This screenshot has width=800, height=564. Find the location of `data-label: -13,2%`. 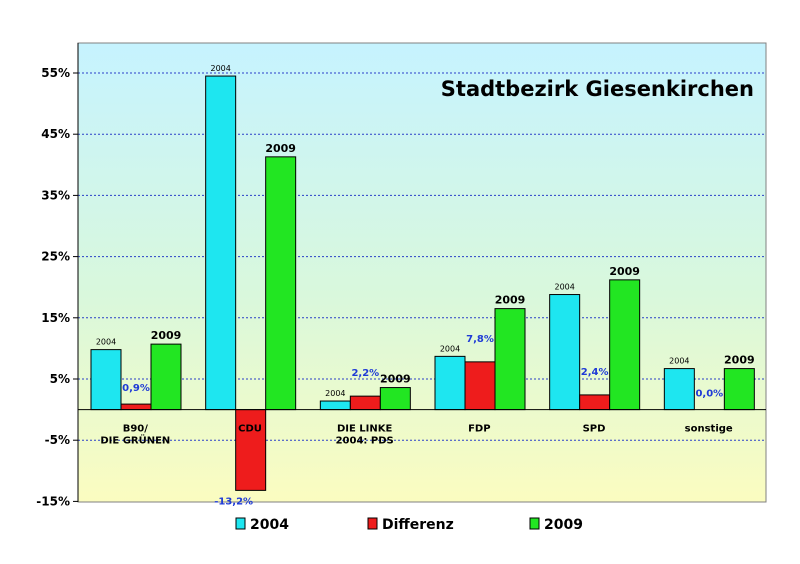

data-label: -13,2% is located at coordinates (233, 501).